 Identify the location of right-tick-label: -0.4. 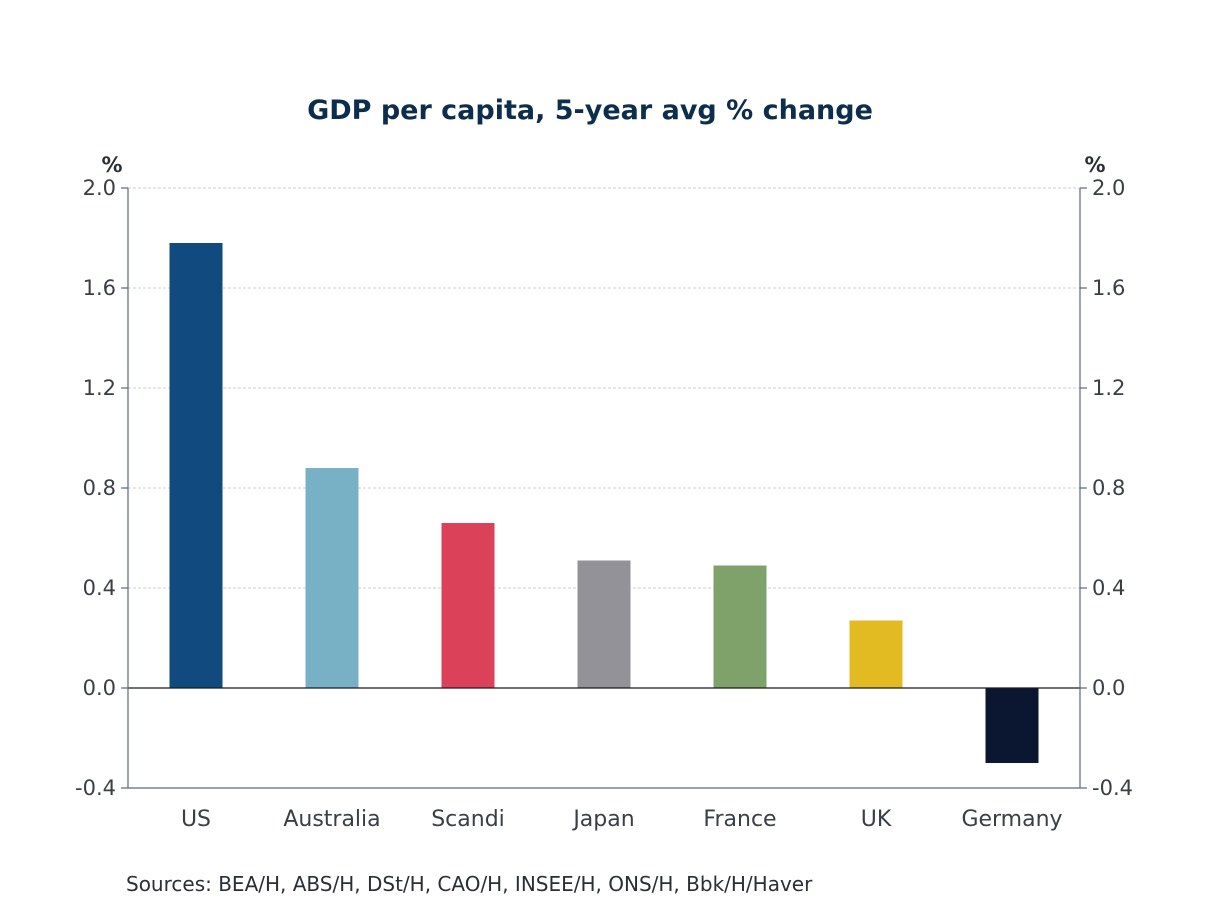
(1112, 788).